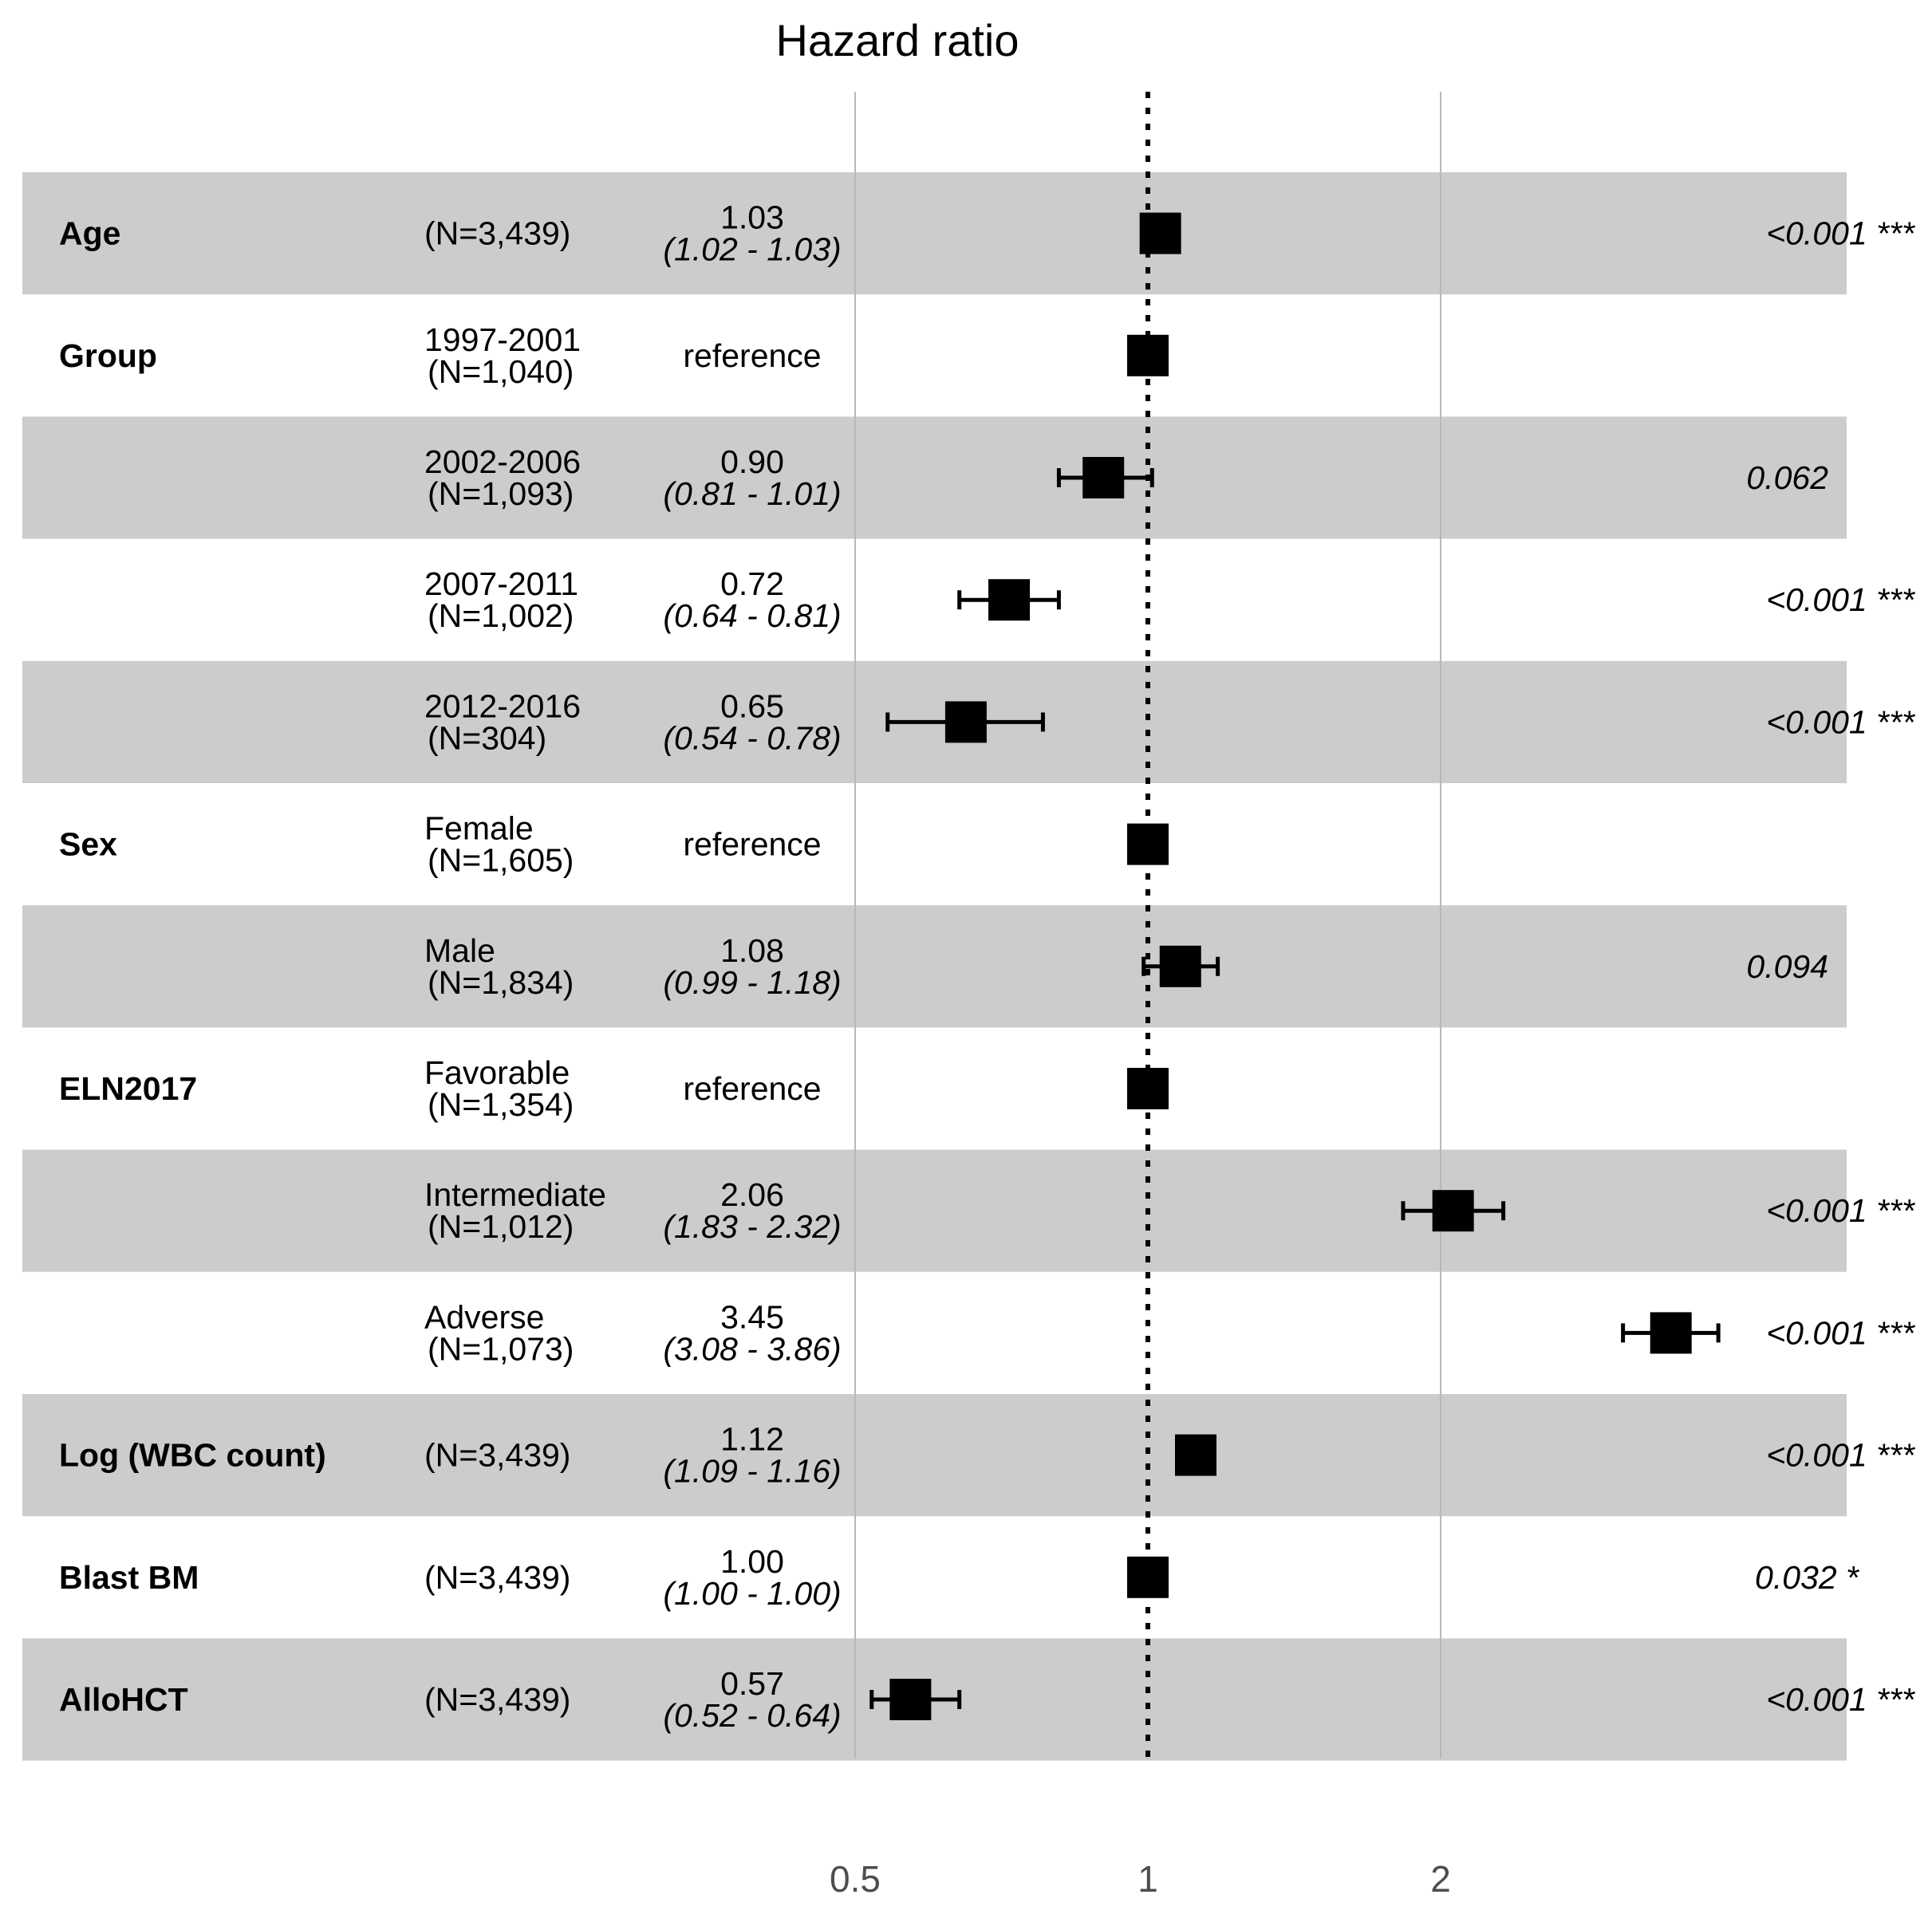 Image resolution: width=1932 pixels, height=1918 pixels. I want to click on variable-label: Group, so click(108, 356).